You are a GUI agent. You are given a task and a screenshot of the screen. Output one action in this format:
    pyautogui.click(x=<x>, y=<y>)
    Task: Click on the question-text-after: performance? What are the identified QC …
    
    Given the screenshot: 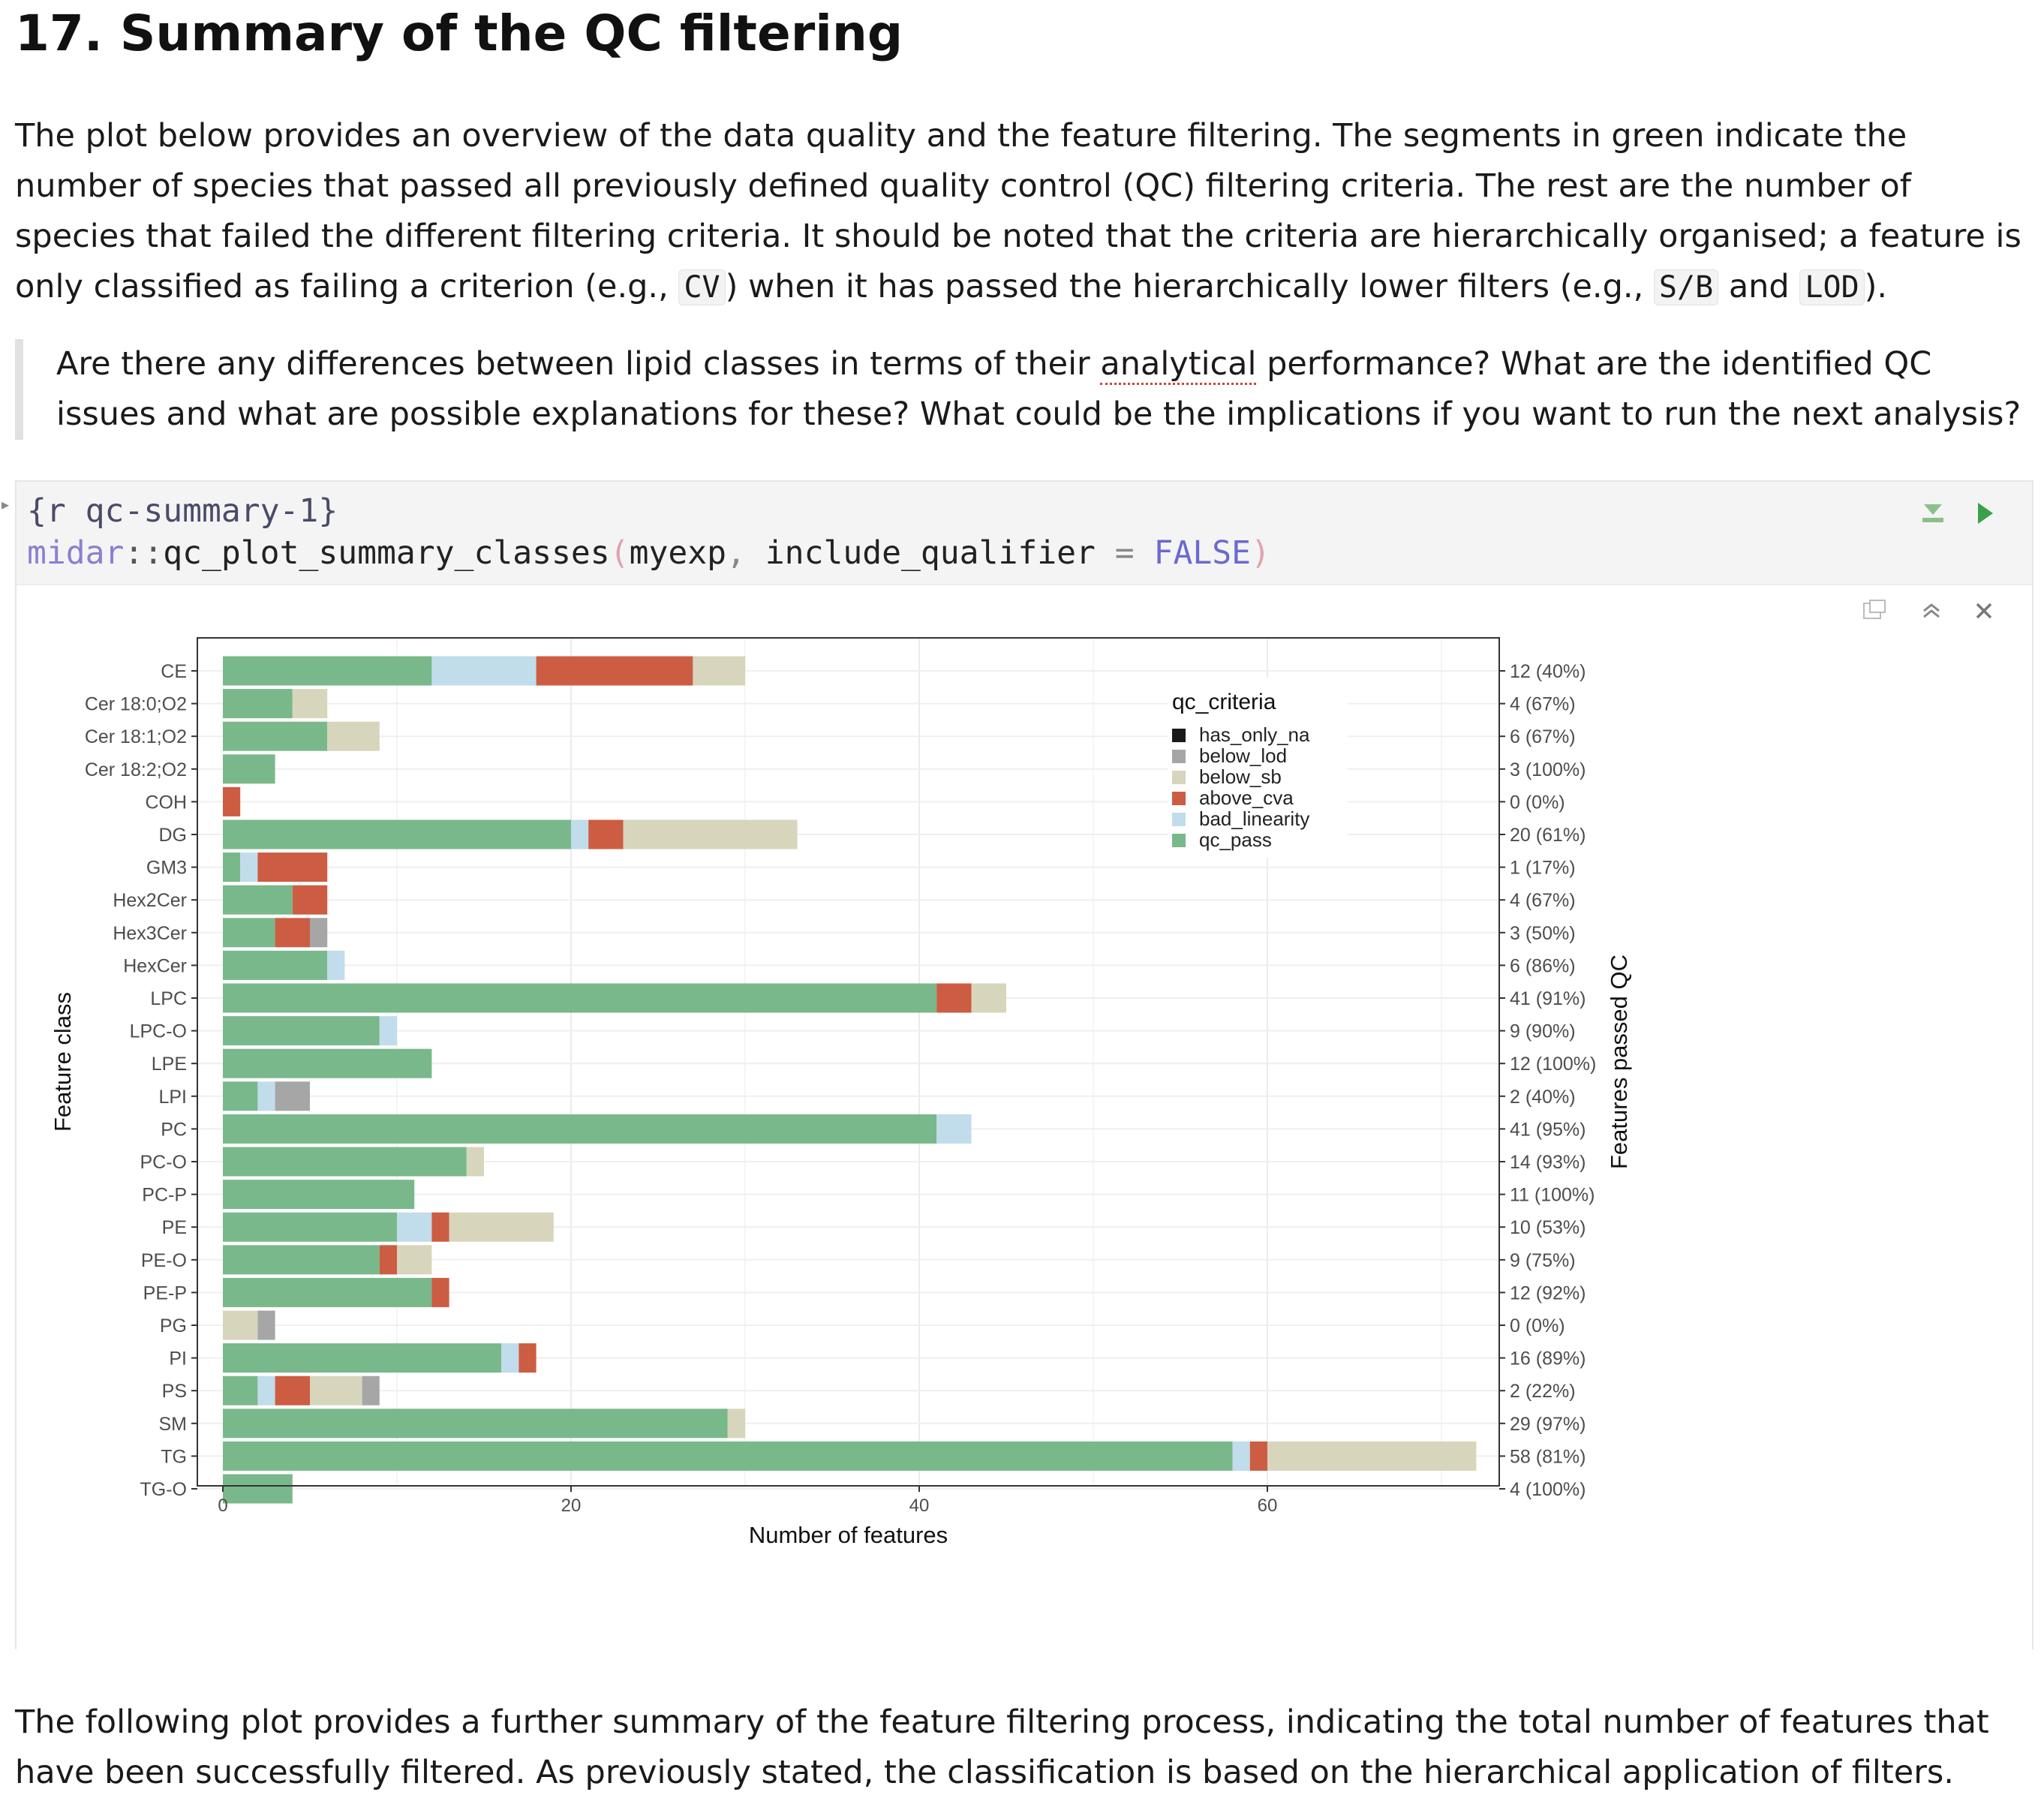 What is the action you would take?
    pyautogui.click(x=1038, y=389)
    